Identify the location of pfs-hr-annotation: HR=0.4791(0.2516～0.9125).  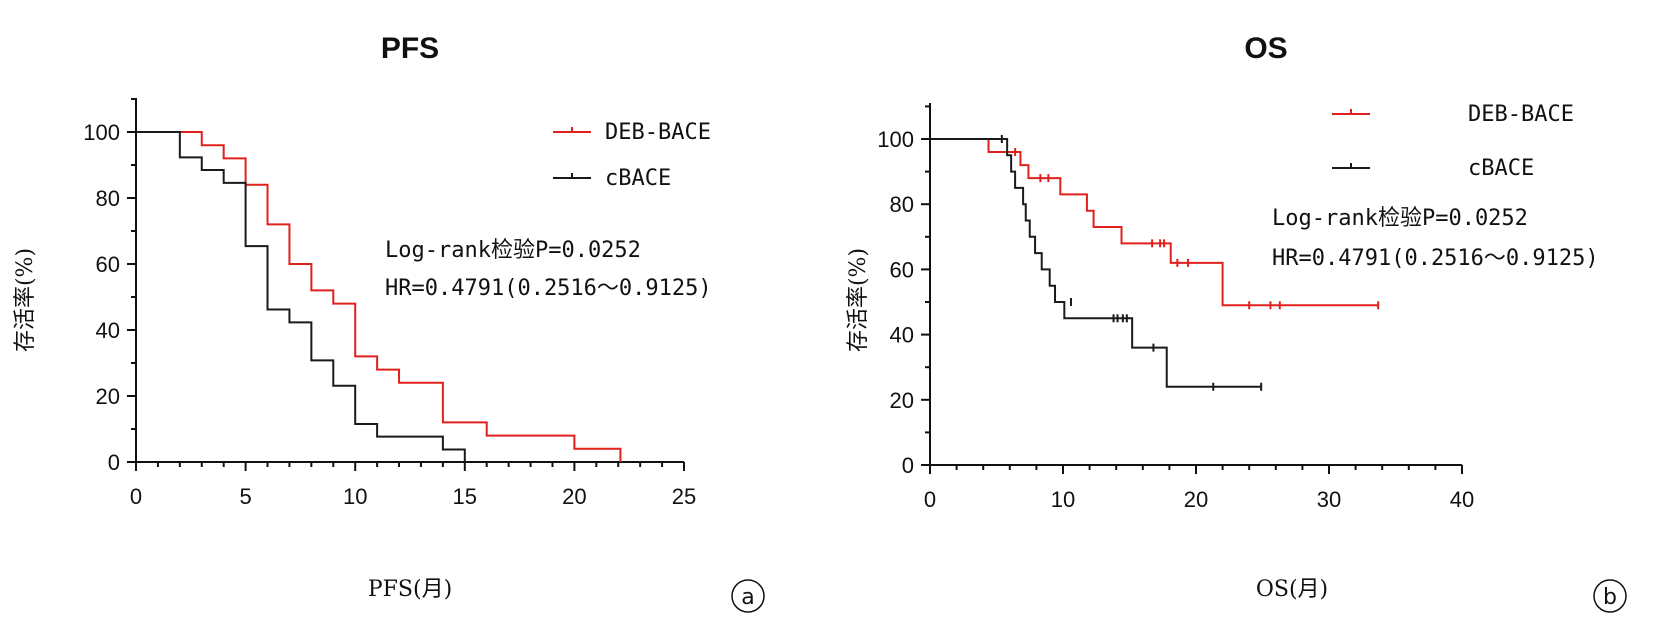
(548, 288).